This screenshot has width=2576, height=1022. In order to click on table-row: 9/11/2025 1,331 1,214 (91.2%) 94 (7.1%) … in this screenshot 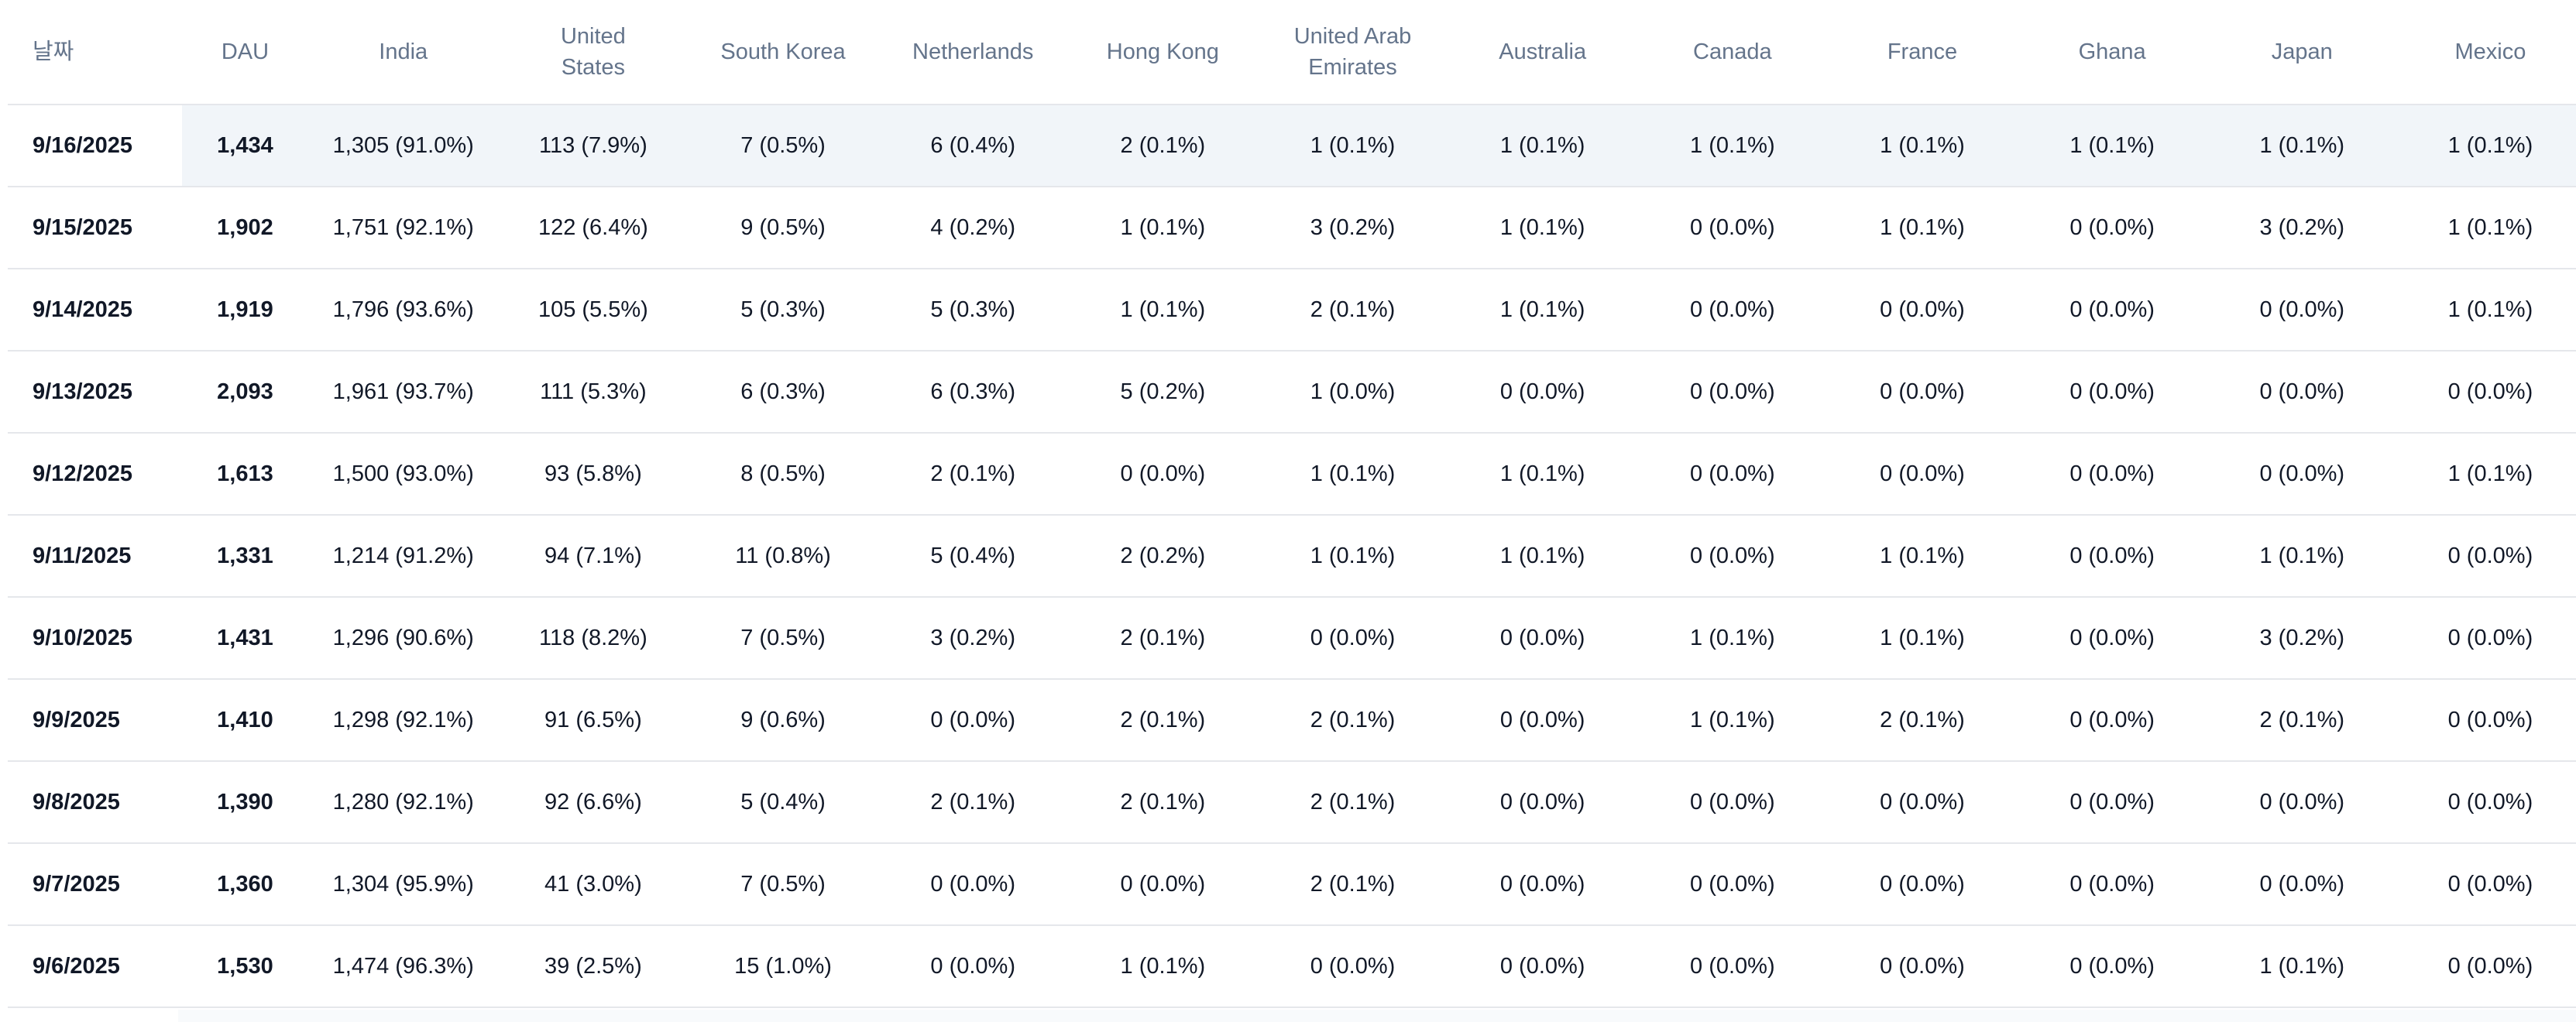, I will do `click(1292, 556)`.